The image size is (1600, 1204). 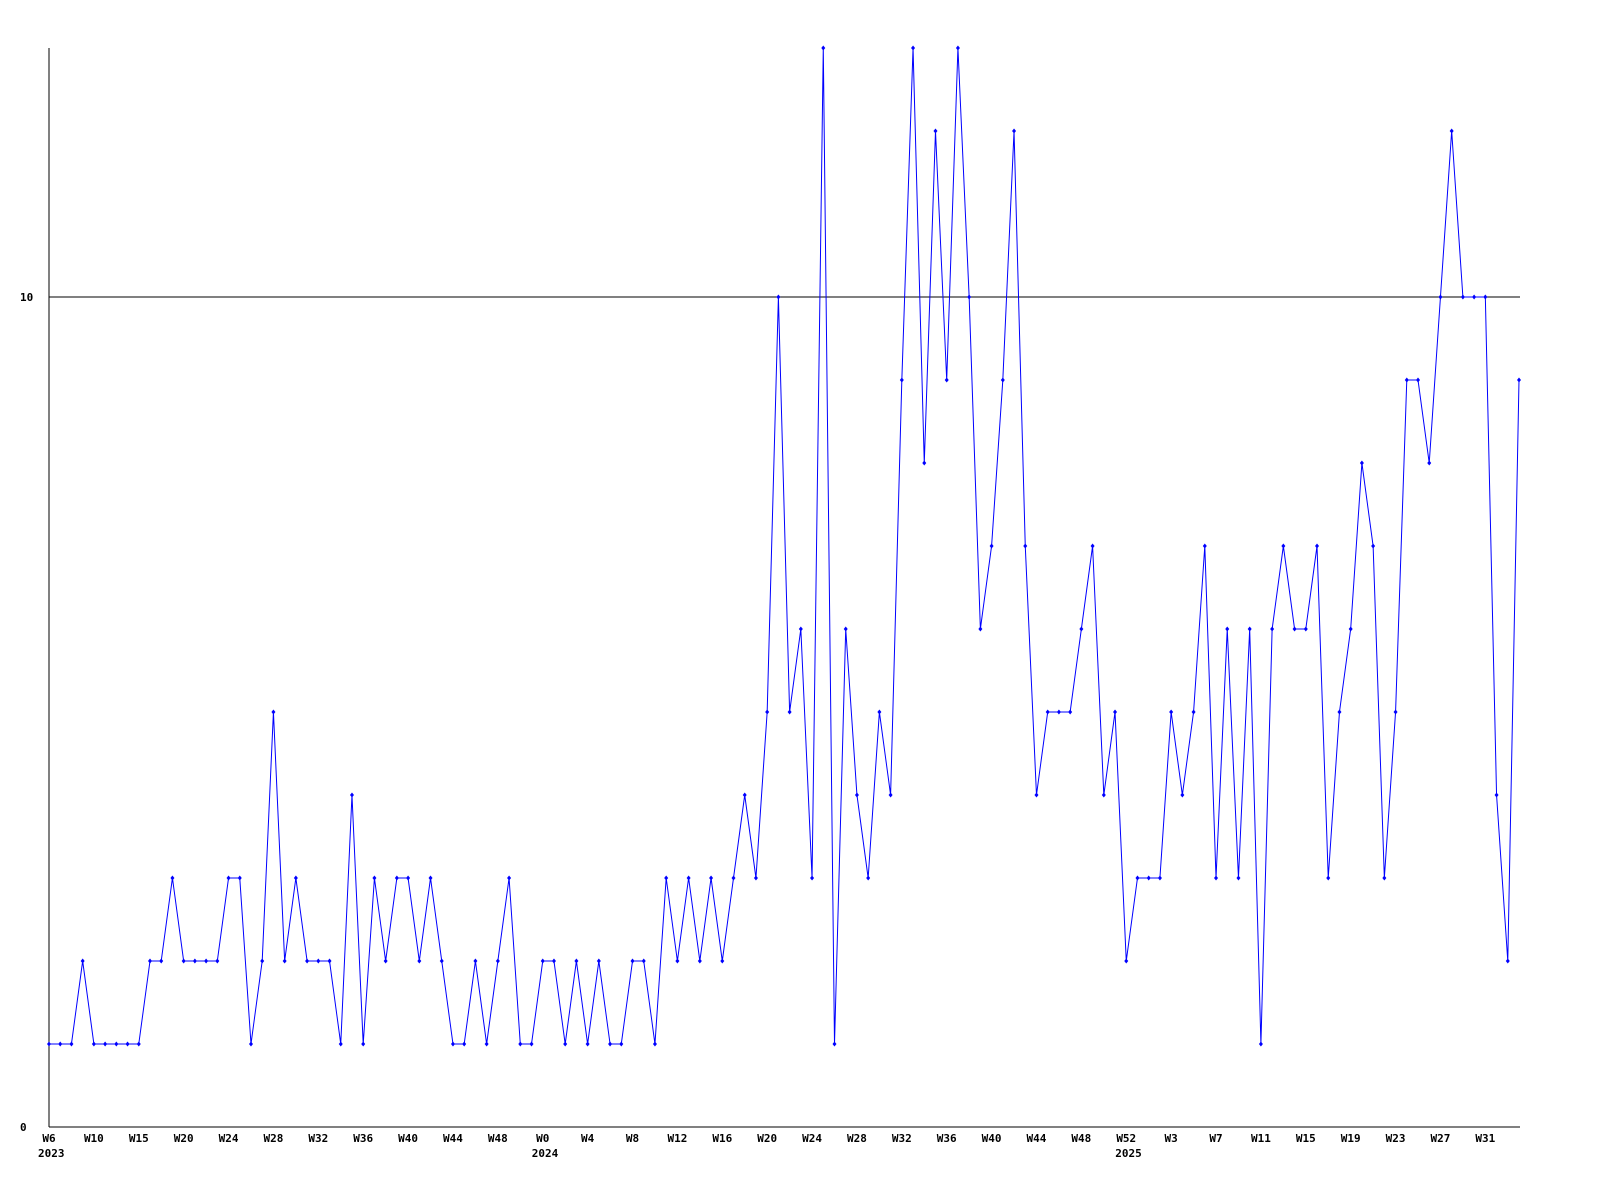 What do you see at coordinates (1128, 1153) in the screenshot?
I see `year-label: 2025` at bounding box center [1128, 1153].